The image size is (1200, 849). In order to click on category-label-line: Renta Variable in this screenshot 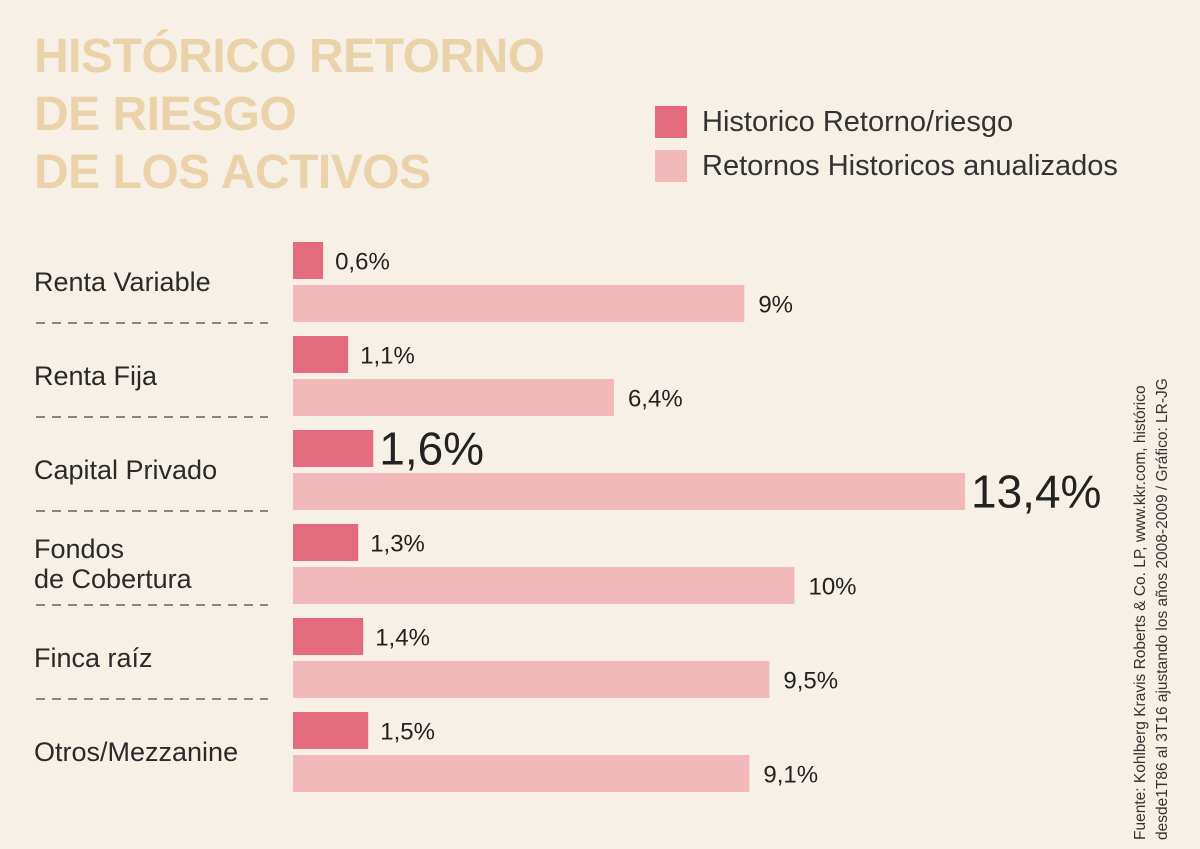, I will do `click(122, 282)`.